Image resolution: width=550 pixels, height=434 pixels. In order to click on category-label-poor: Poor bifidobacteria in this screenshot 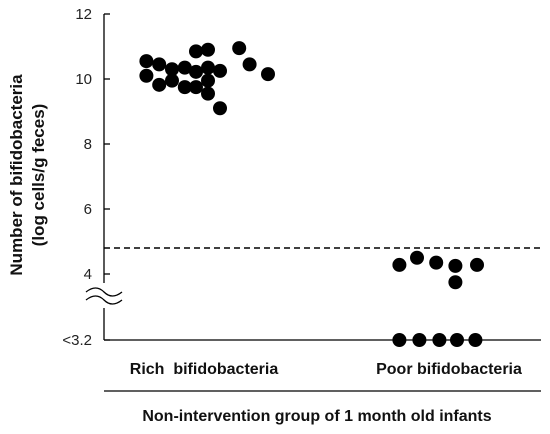, I will do `click(449, 369)`.